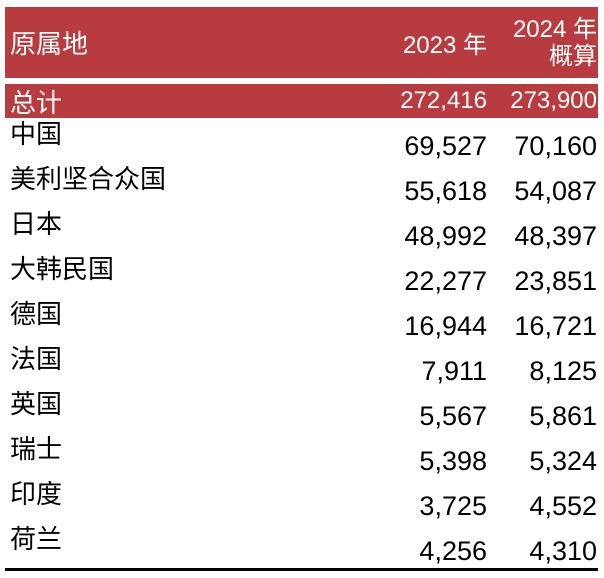  What do you see at coordinates (36, 224) in the screenshot?
I see `origin-label: 日本` at bounding box center [36, 224].